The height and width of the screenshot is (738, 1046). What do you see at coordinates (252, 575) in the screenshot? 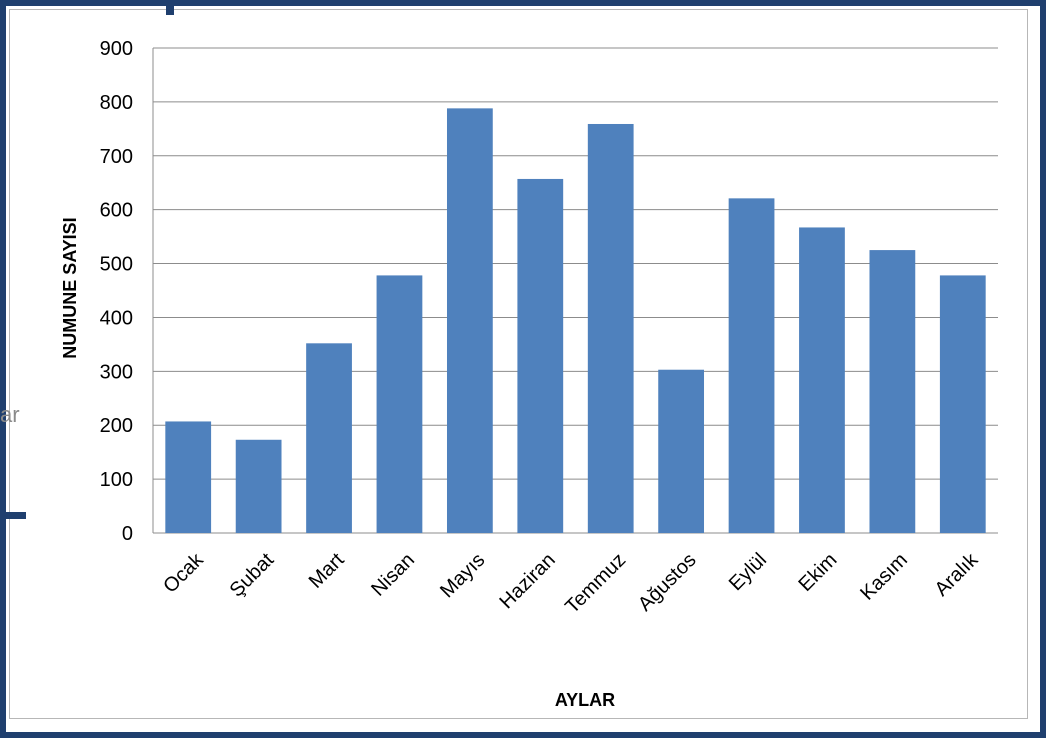
I see `x-tick-label: Şubat` at bounding box center [252, 575].